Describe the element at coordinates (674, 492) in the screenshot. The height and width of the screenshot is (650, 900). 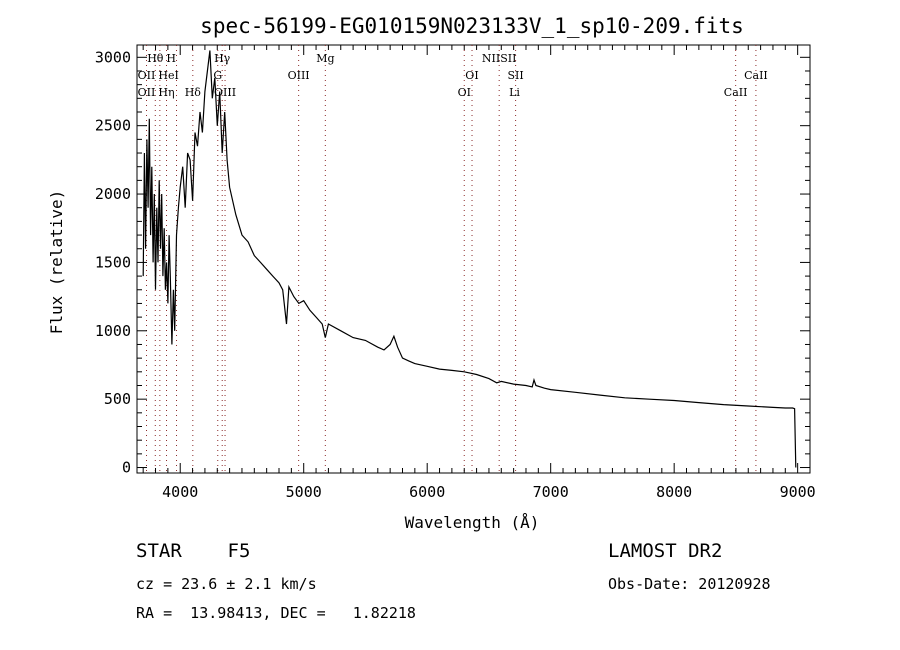
I see `x-tick-label: 8000` at that location.